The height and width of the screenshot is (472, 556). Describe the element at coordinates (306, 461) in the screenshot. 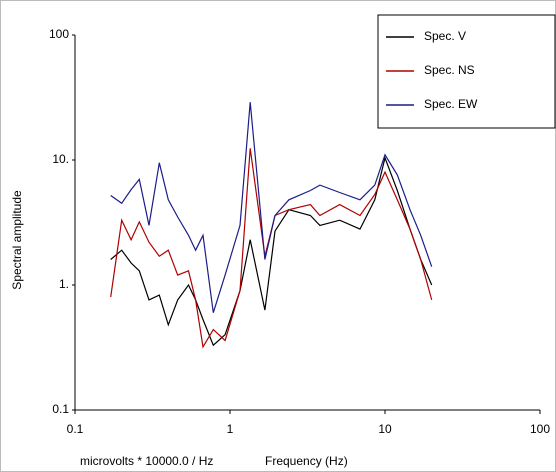

I see `x-axis-label: Frequency (Hz)` at that location.